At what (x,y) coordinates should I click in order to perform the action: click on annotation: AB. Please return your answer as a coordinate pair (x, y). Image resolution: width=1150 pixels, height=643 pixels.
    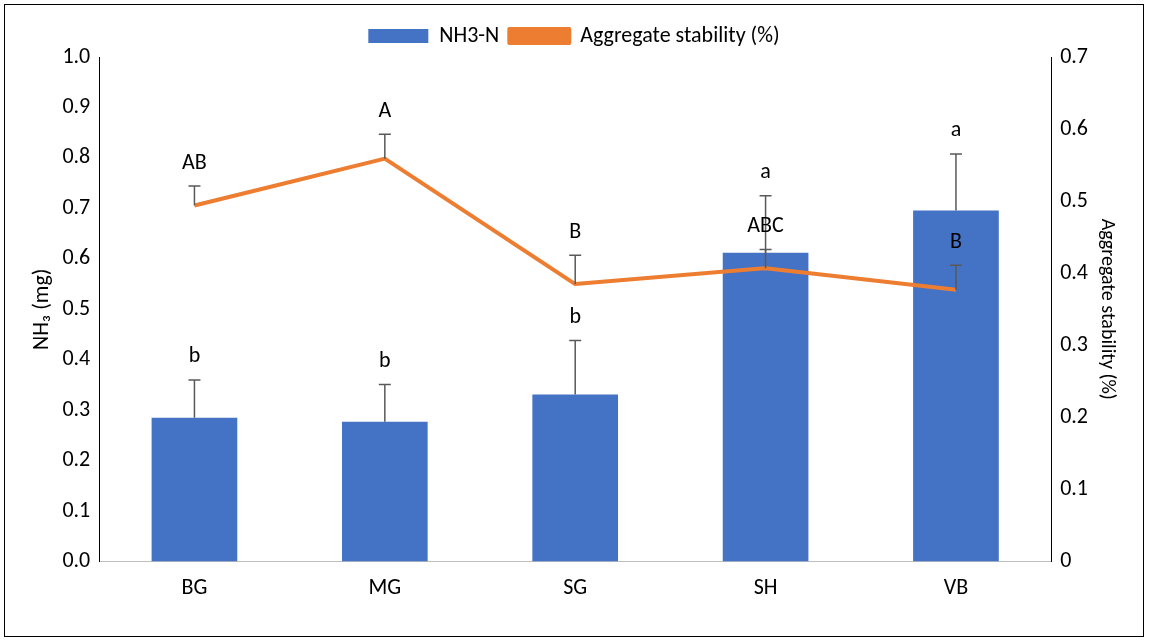
    Looking at the image, I should click on (194, 161).